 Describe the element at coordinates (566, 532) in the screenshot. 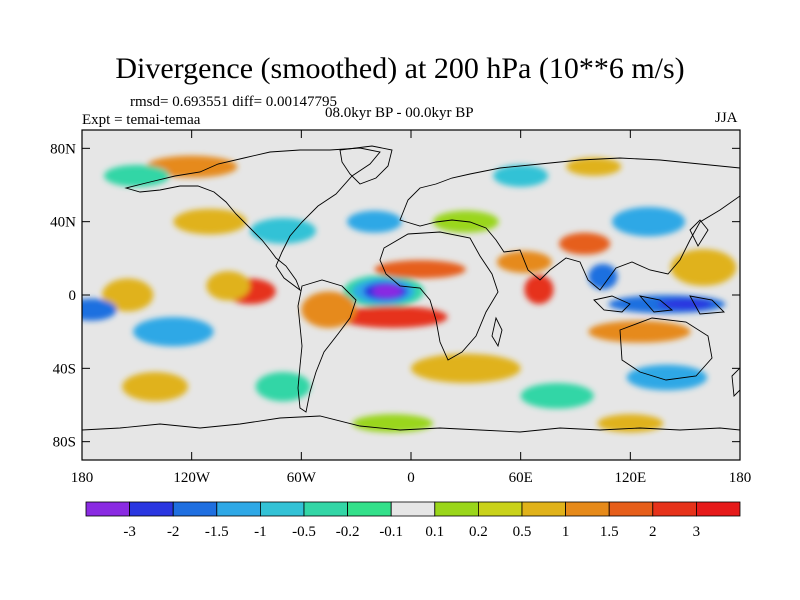

I see `colorbar-label-10: 1` at that location.